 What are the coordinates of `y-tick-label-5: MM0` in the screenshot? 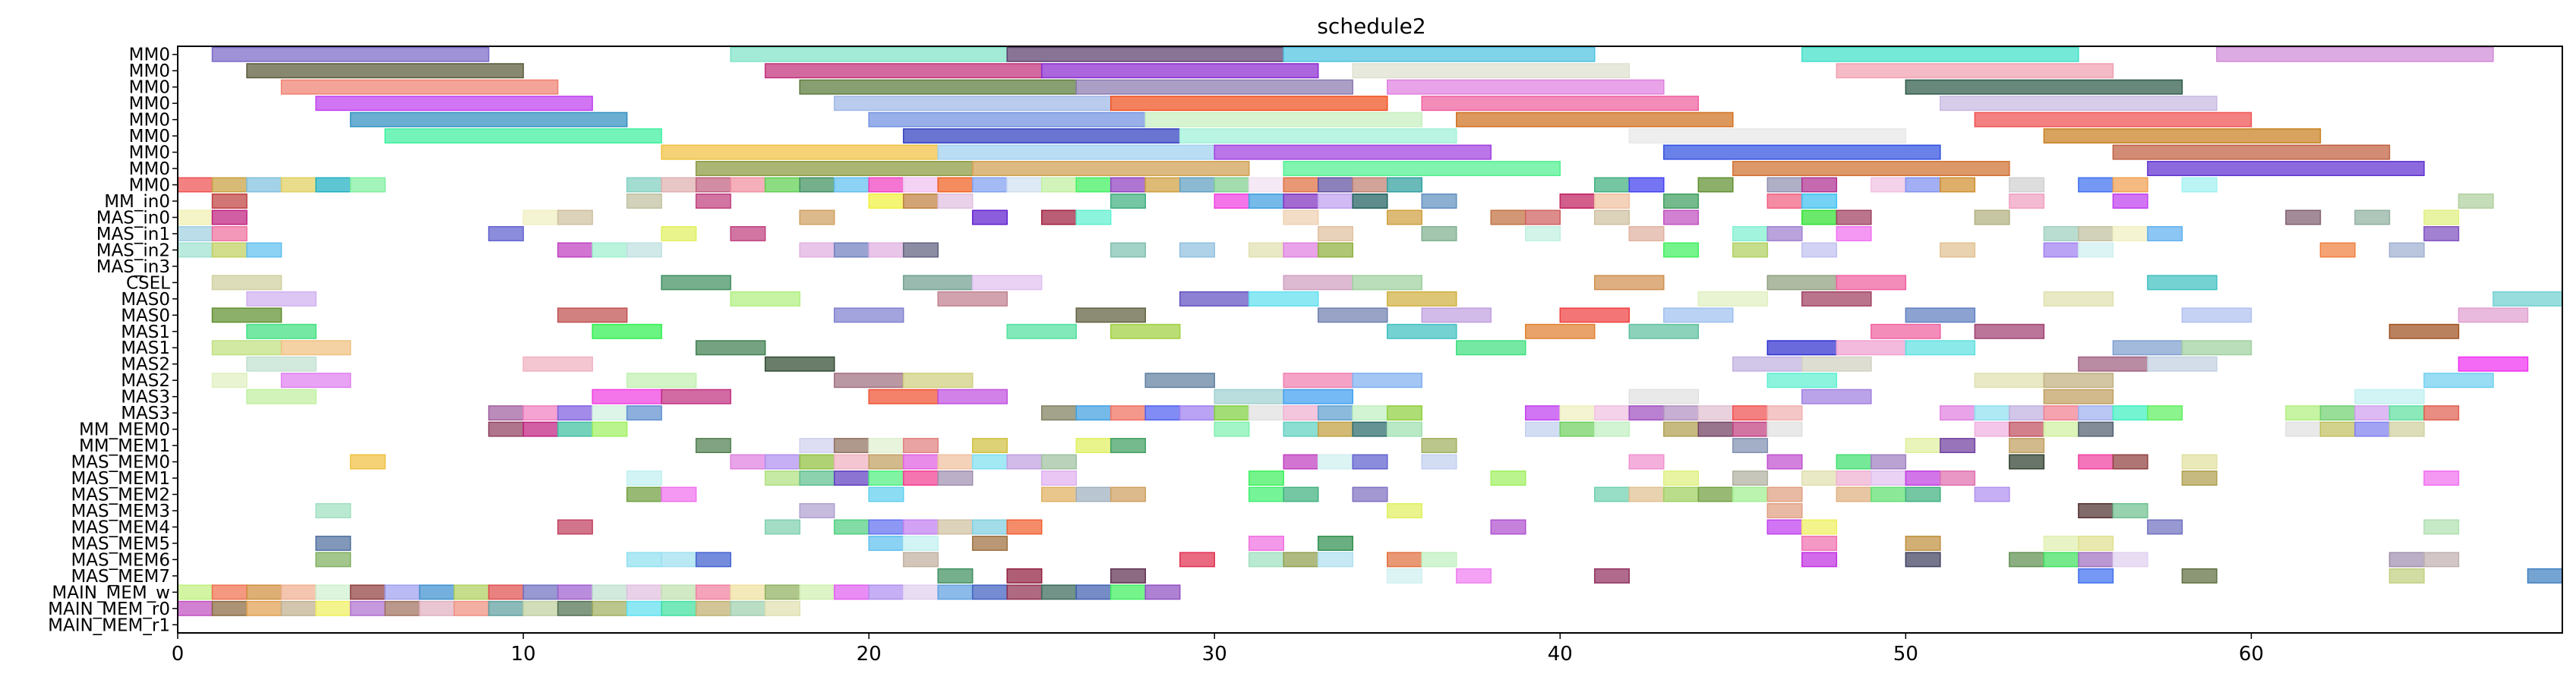 It's located at (149, 136).